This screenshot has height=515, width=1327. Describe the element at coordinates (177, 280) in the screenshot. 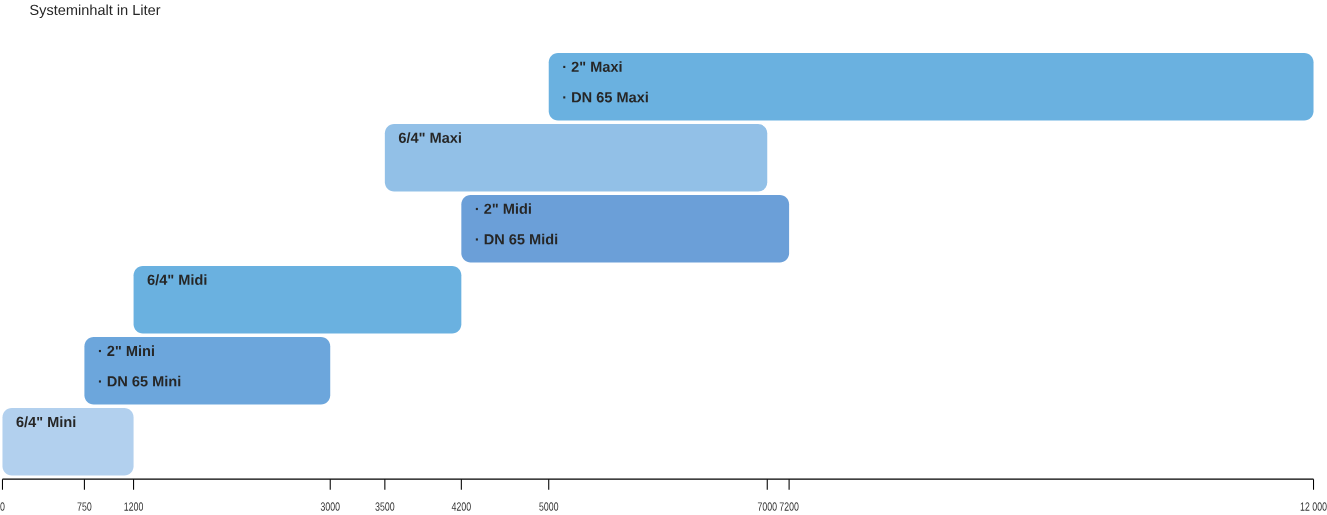

I see `y-tick-label: 6/4" Midi` at that location.